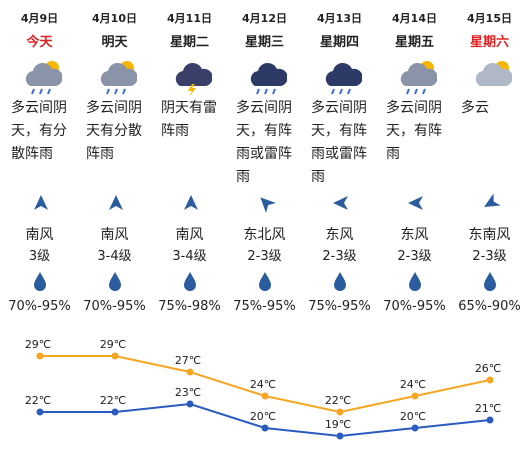 The width and height of the screenshot is (529, 456). I want to click on temperature-label: 21℃, so click(488, 408).